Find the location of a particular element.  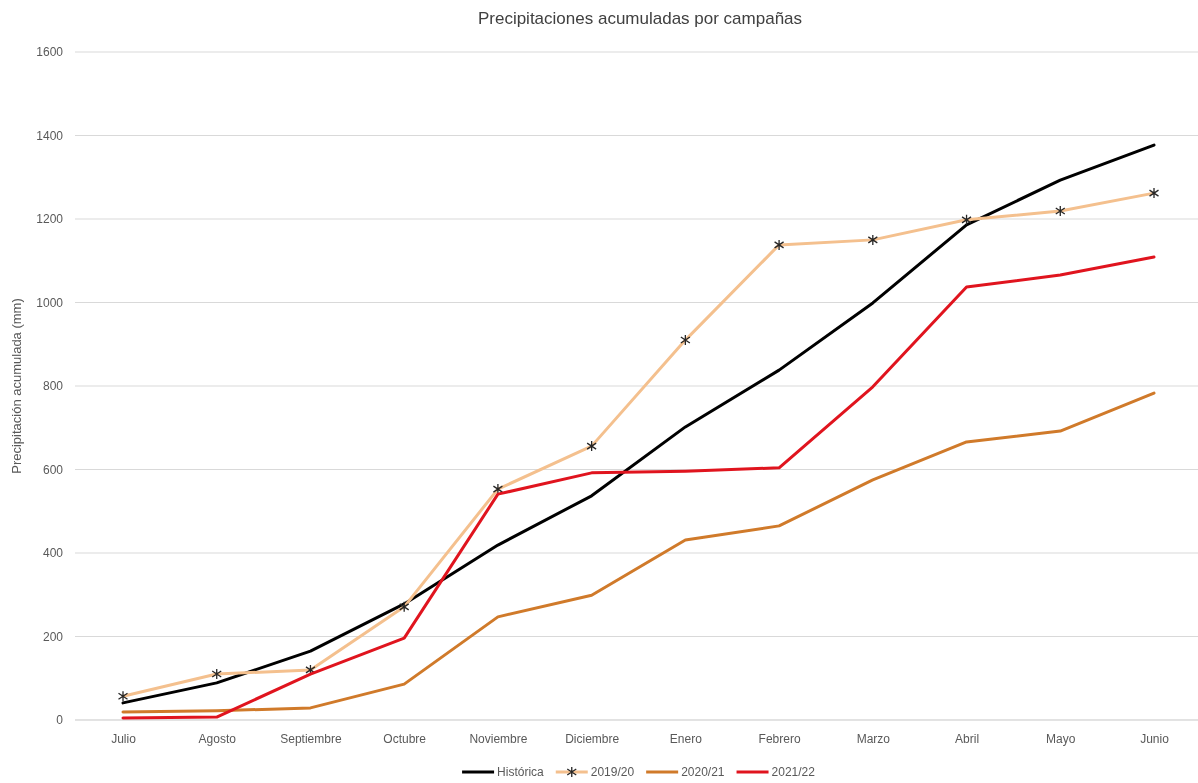

y-tick-label: 400 is located at coordinates (53, 553).